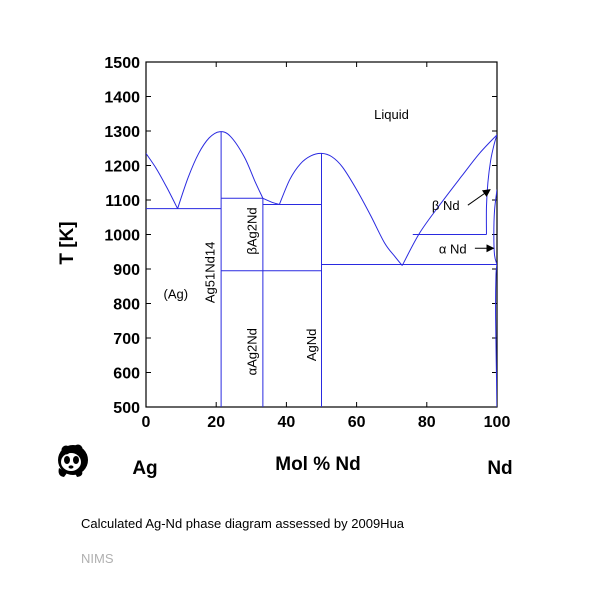 The height and width of the screenshot is (599, 595). What do you see at coordinates (176, 293) in the screenshot?
I see `phase-region-label: (Ag)` at bounding box center [176, 293].